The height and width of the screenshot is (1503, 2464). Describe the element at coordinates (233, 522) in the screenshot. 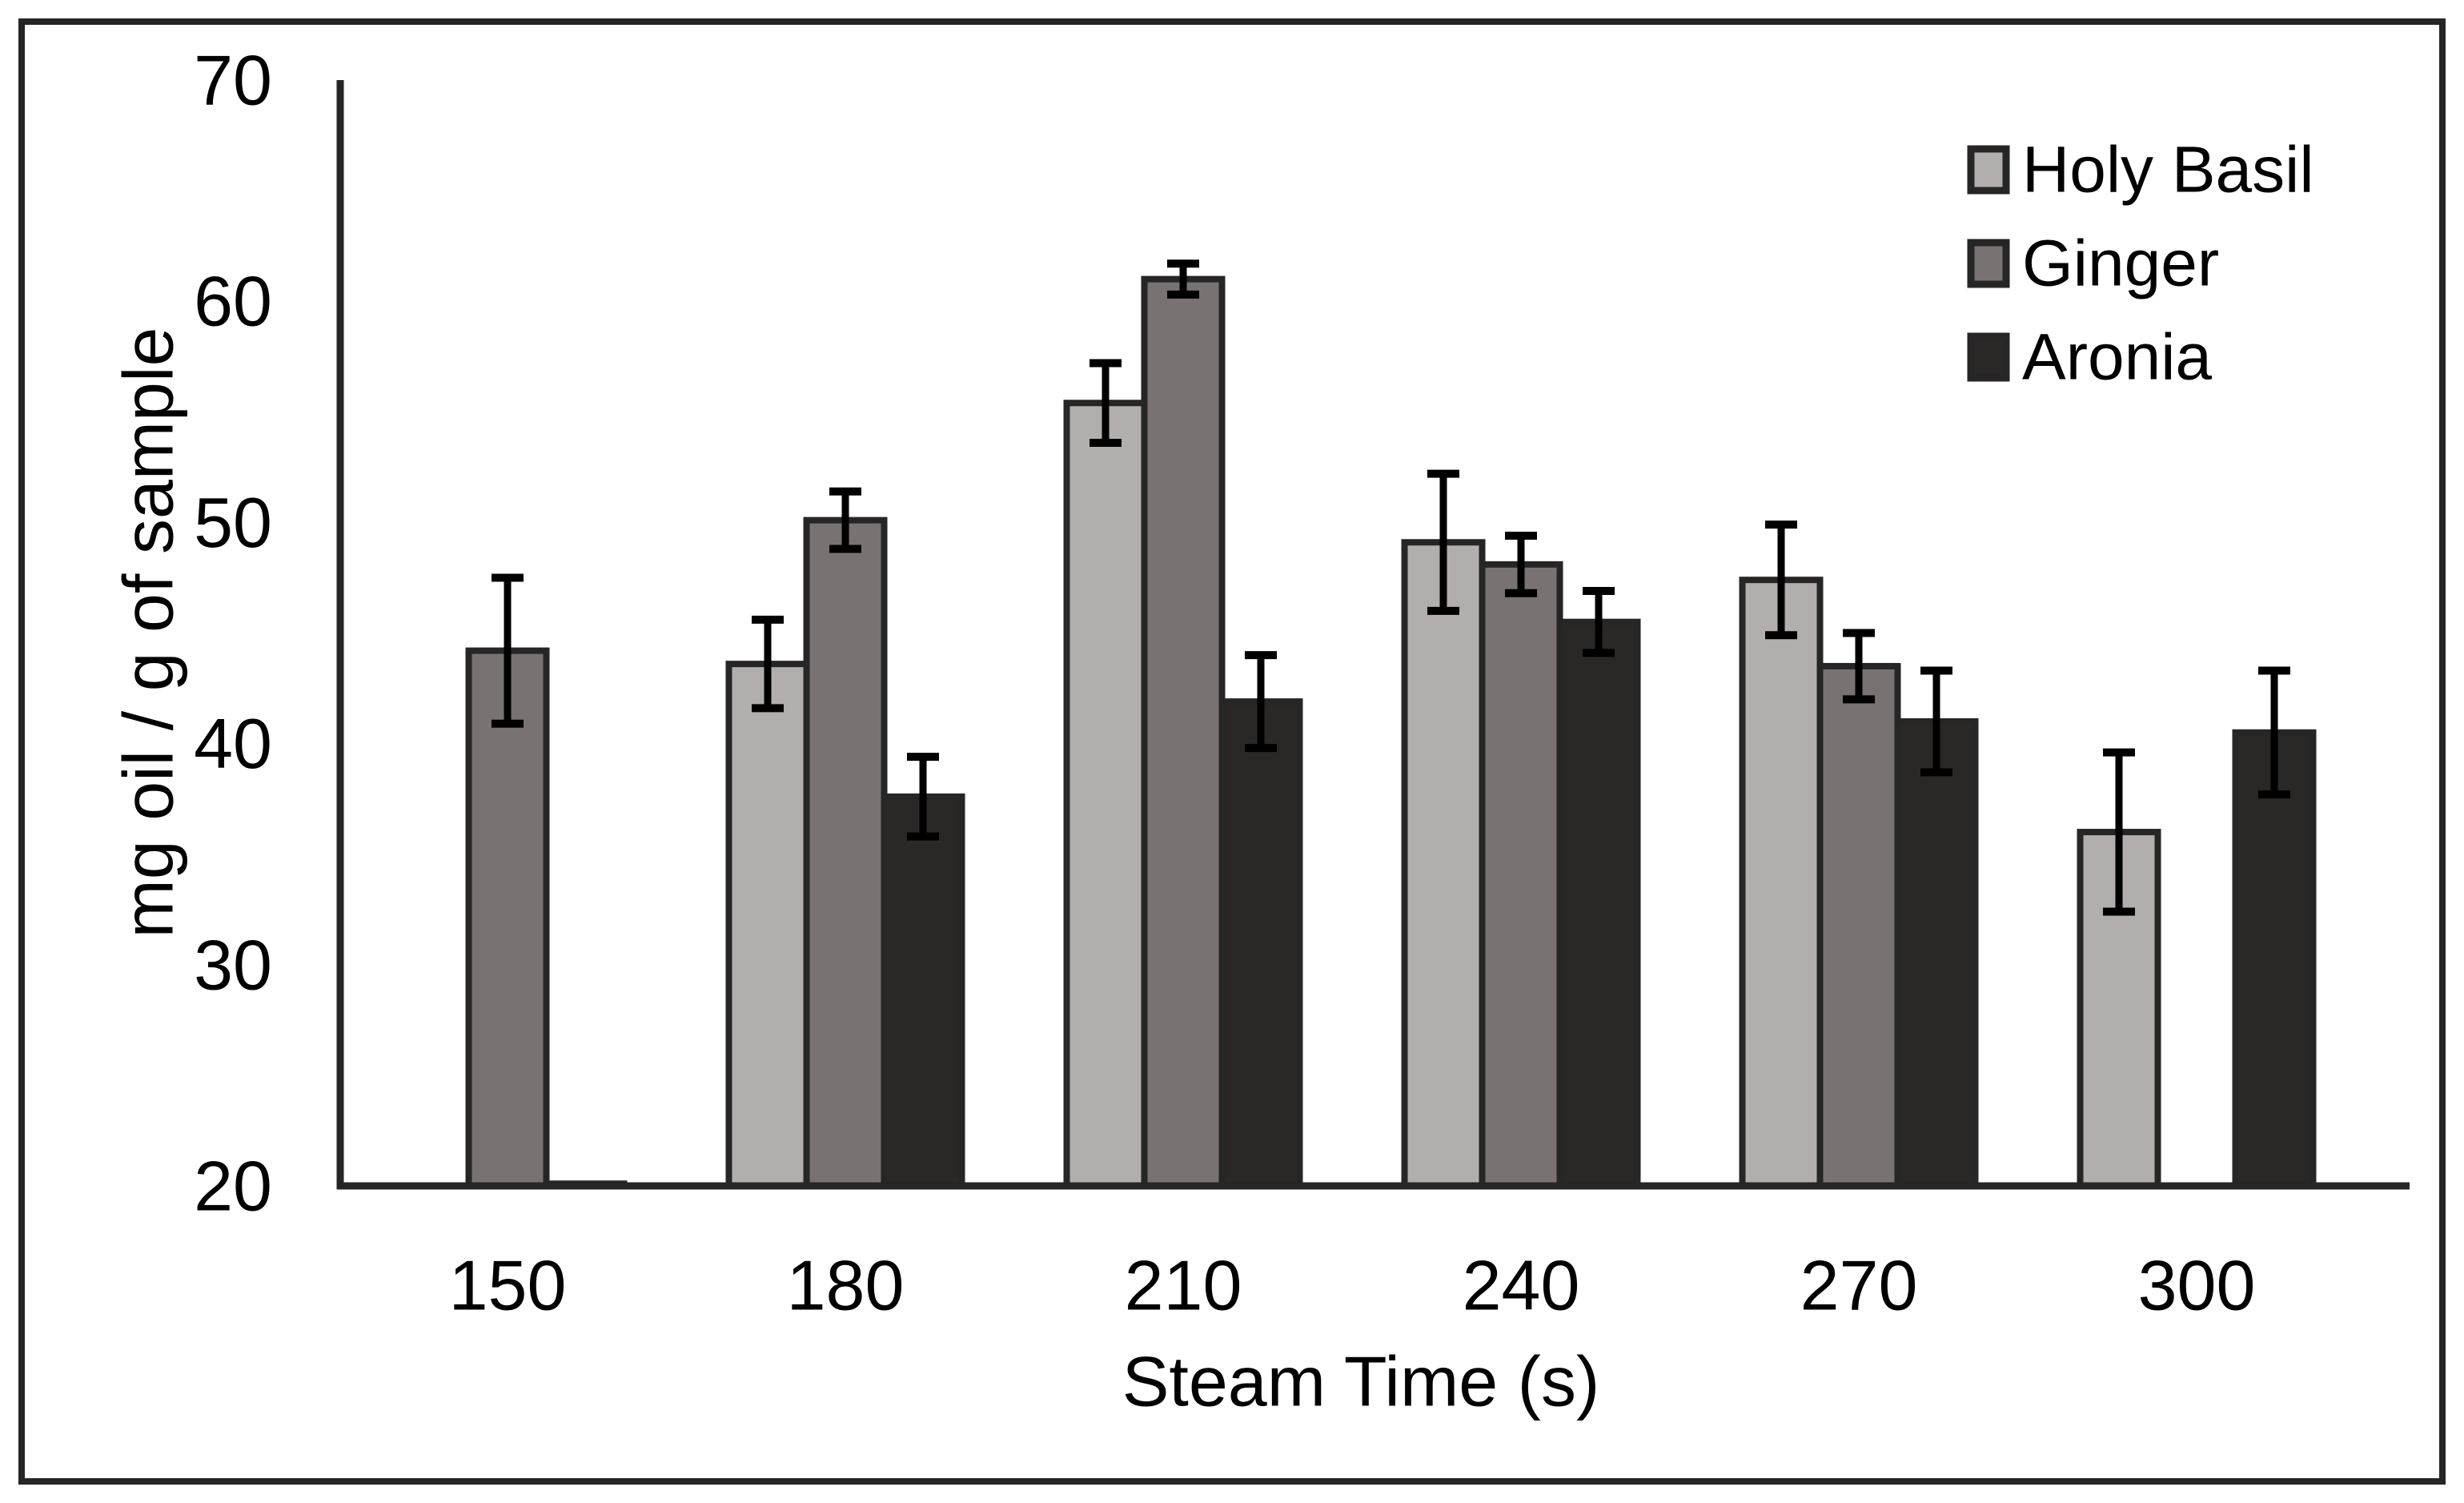

I see `y-tick-label-50: 50` at that location.